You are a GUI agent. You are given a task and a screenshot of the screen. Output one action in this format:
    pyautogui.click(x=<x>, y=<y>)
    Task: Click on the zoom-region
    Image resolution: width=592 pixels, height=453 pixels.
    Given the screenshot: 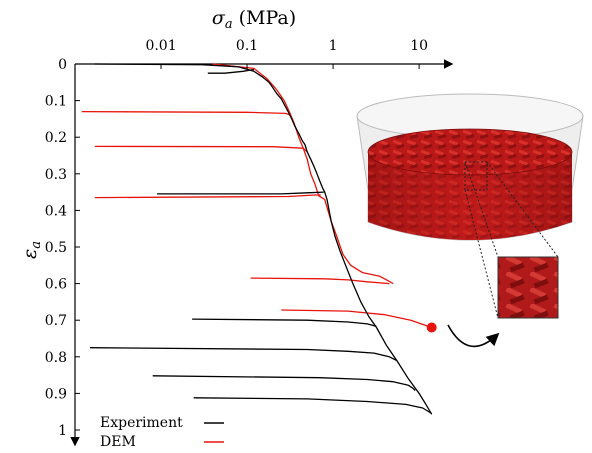 What is the action you would take?
    pyautogui.click(x=476, y=176)
    